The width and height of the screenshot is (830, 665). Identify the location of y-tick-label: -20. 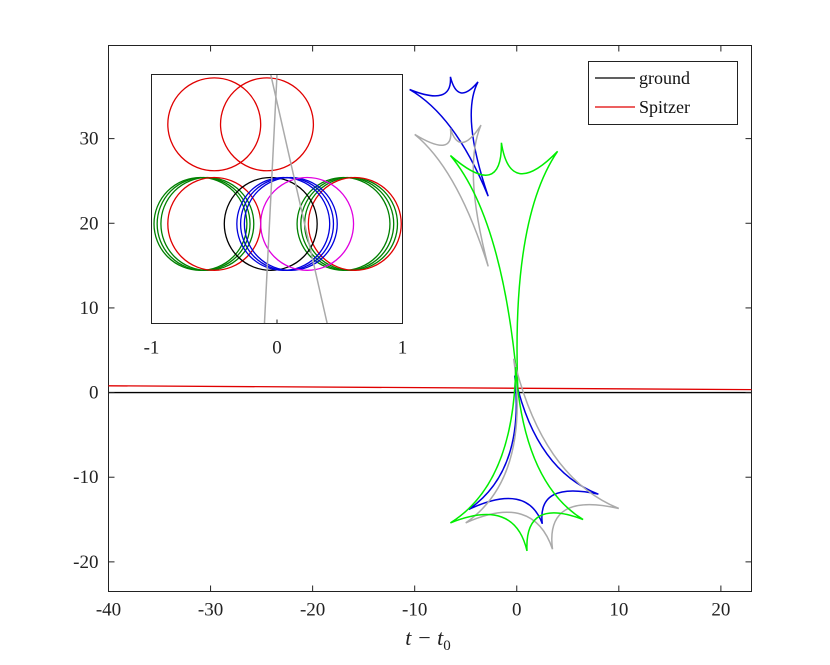
(85, 562).